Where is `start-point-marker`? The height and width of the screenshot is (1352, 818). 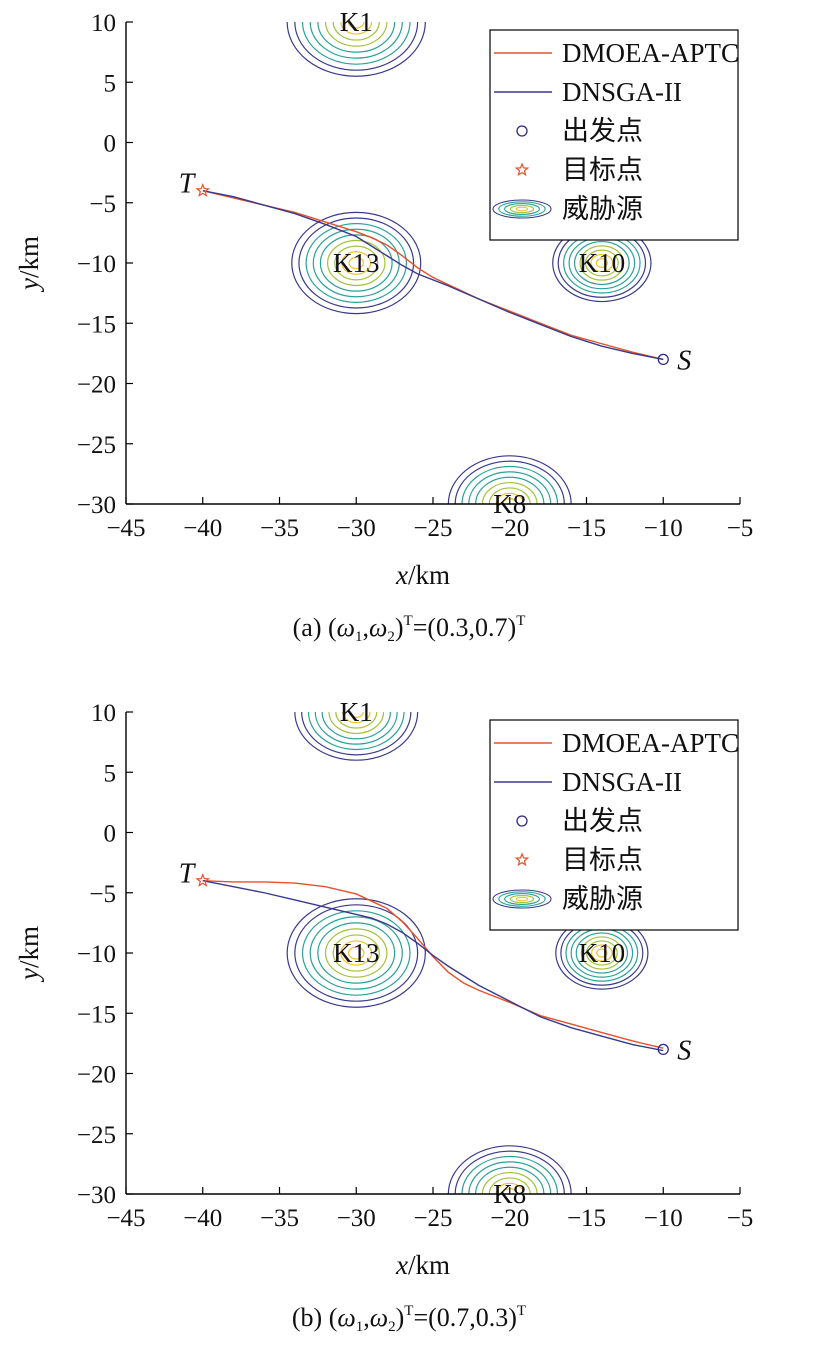 start-point-marker is located at coordinates (663, 359).